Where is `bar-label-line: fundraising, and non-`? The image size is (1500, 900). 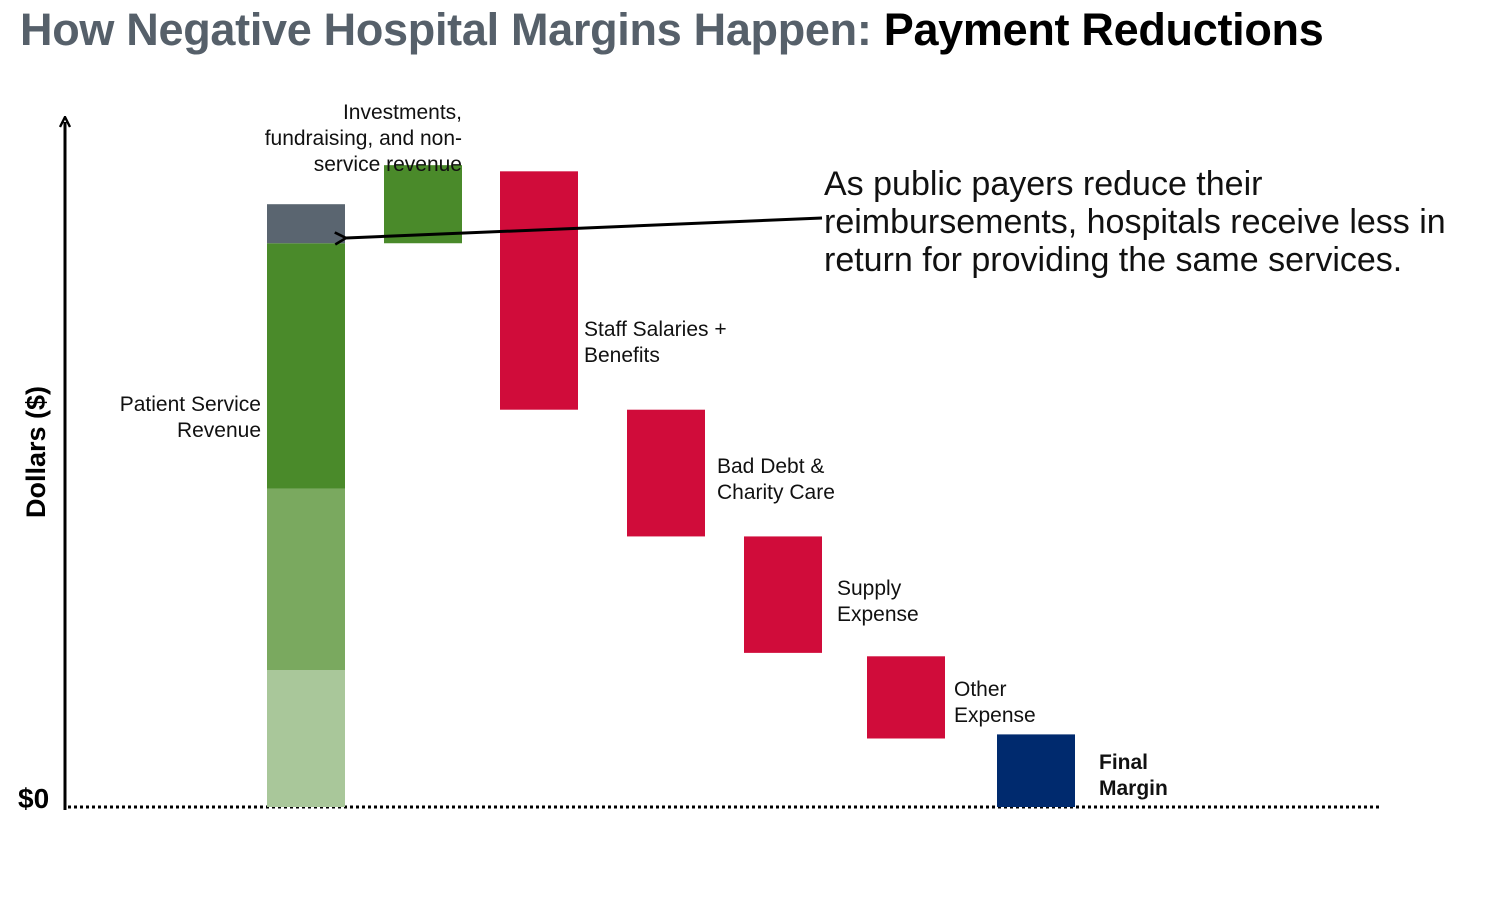 bar-label-line: fundraising, and non- is located at coordinates (363, 138).